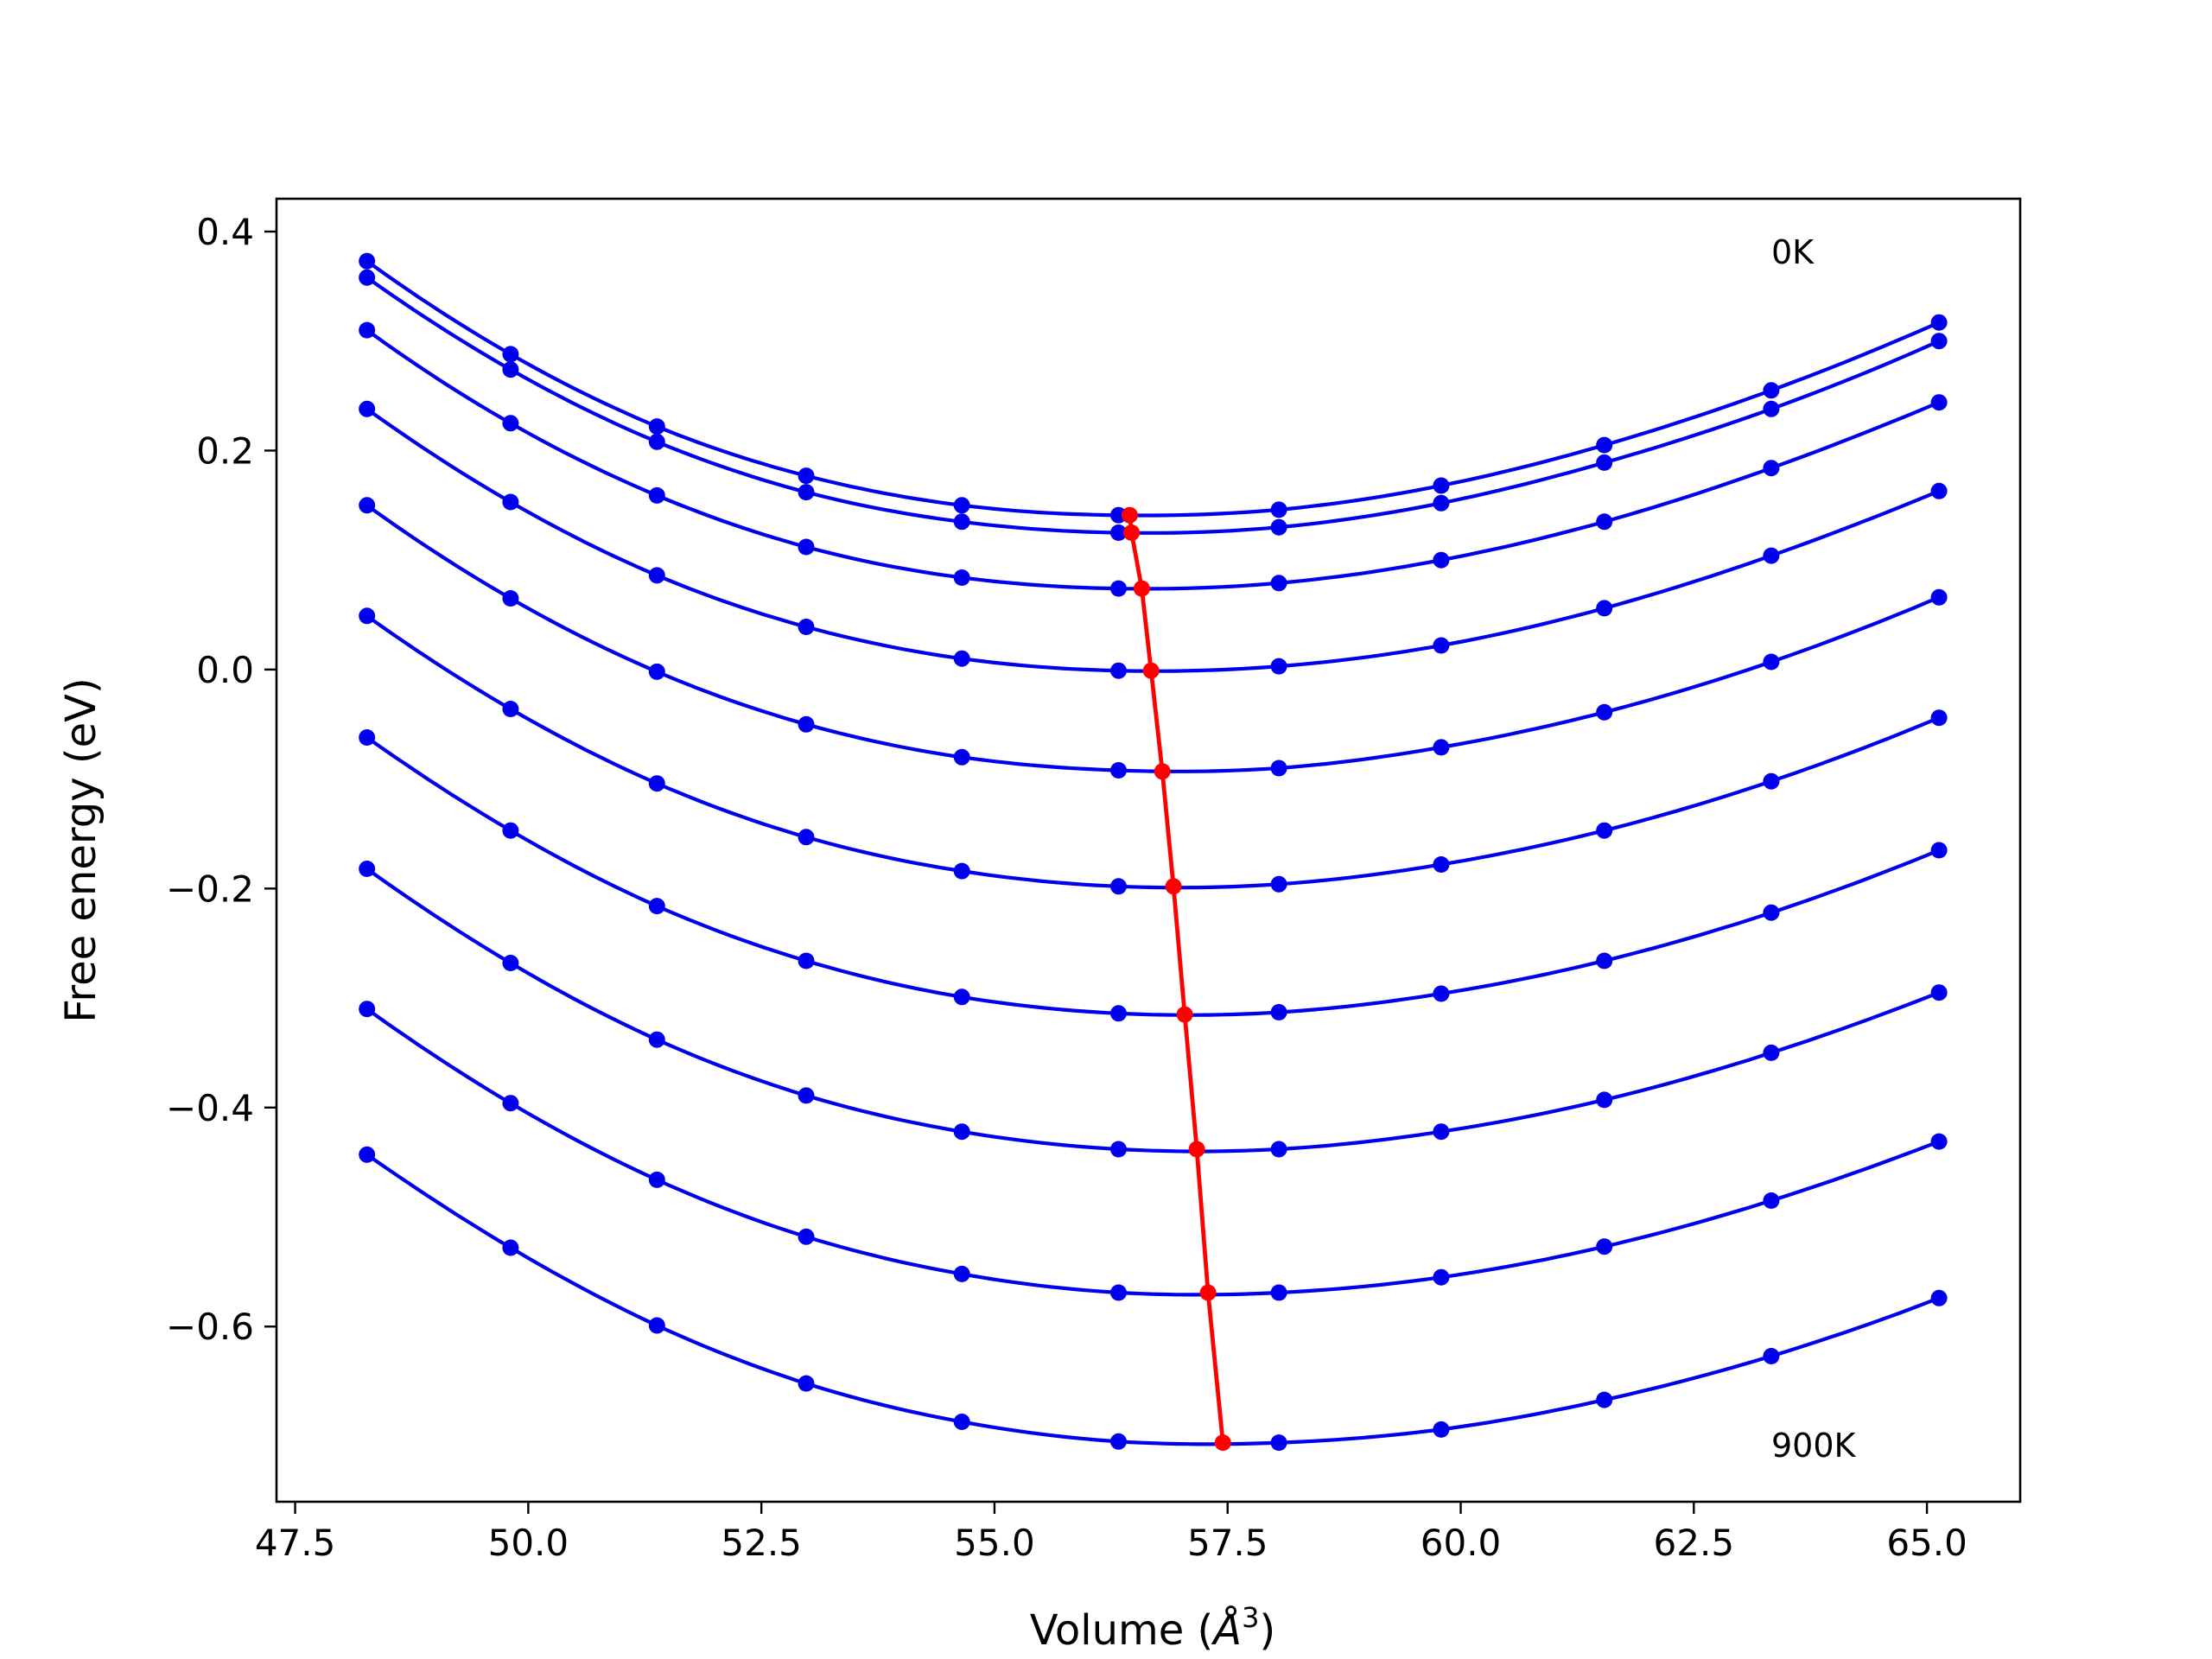 Image resolution: width=2212 pixels, height=1659 pixels. I want to click on x-tick-label: 50.0, so click(528, 1543).